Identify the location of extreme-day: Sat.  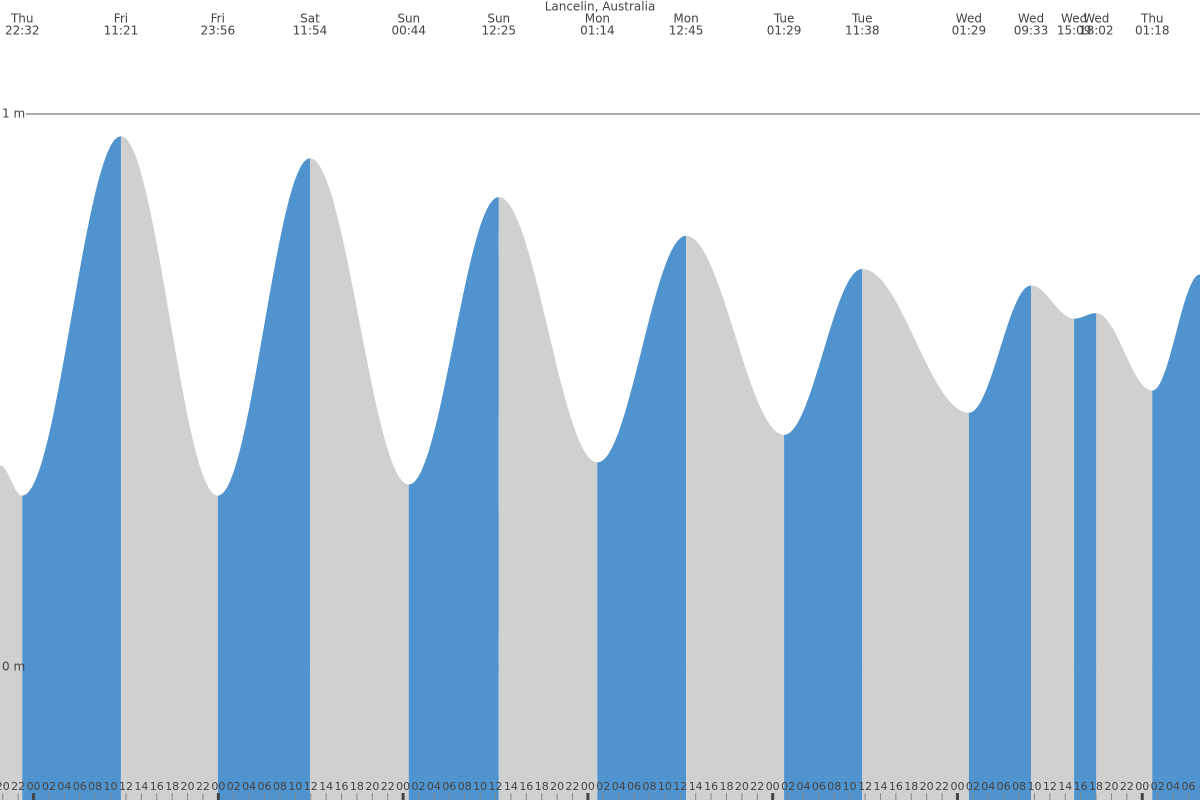
(310, 19).